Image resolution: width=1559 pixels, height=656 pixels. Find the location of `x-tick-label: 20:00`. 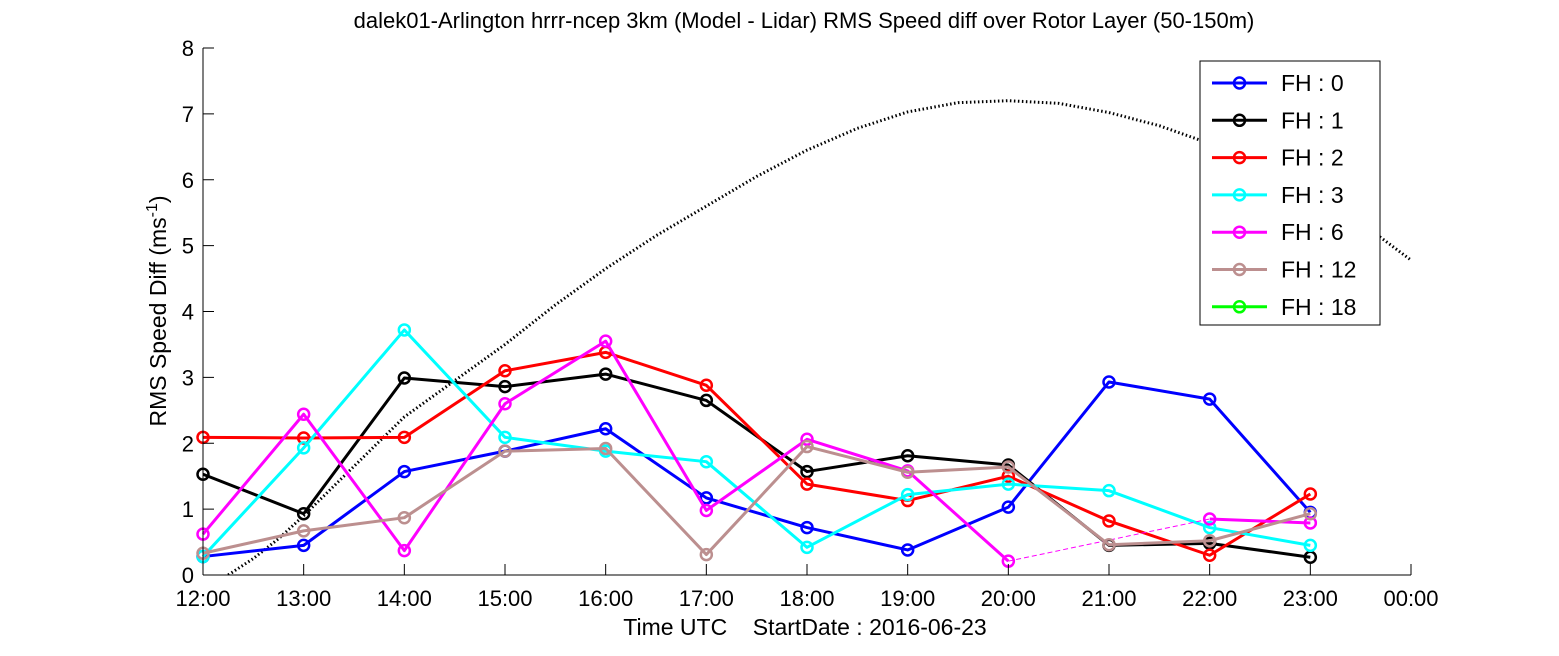

x-tick-label: 20:00 is located at coordinates (1008, 598).